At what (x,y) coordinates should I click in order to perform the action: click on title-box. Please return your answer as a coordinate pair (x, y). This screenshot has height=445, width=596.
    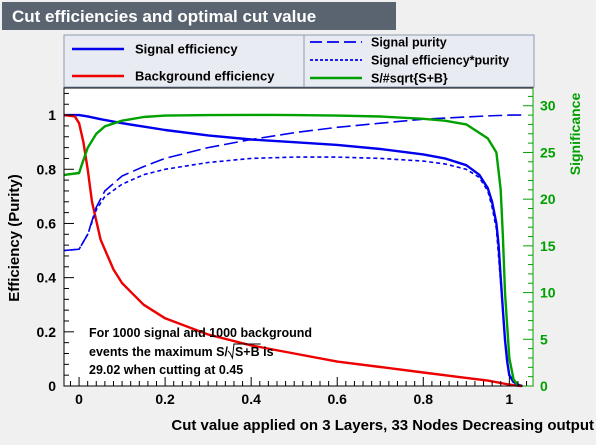
    Looking at the image, I should click on (199, 16).